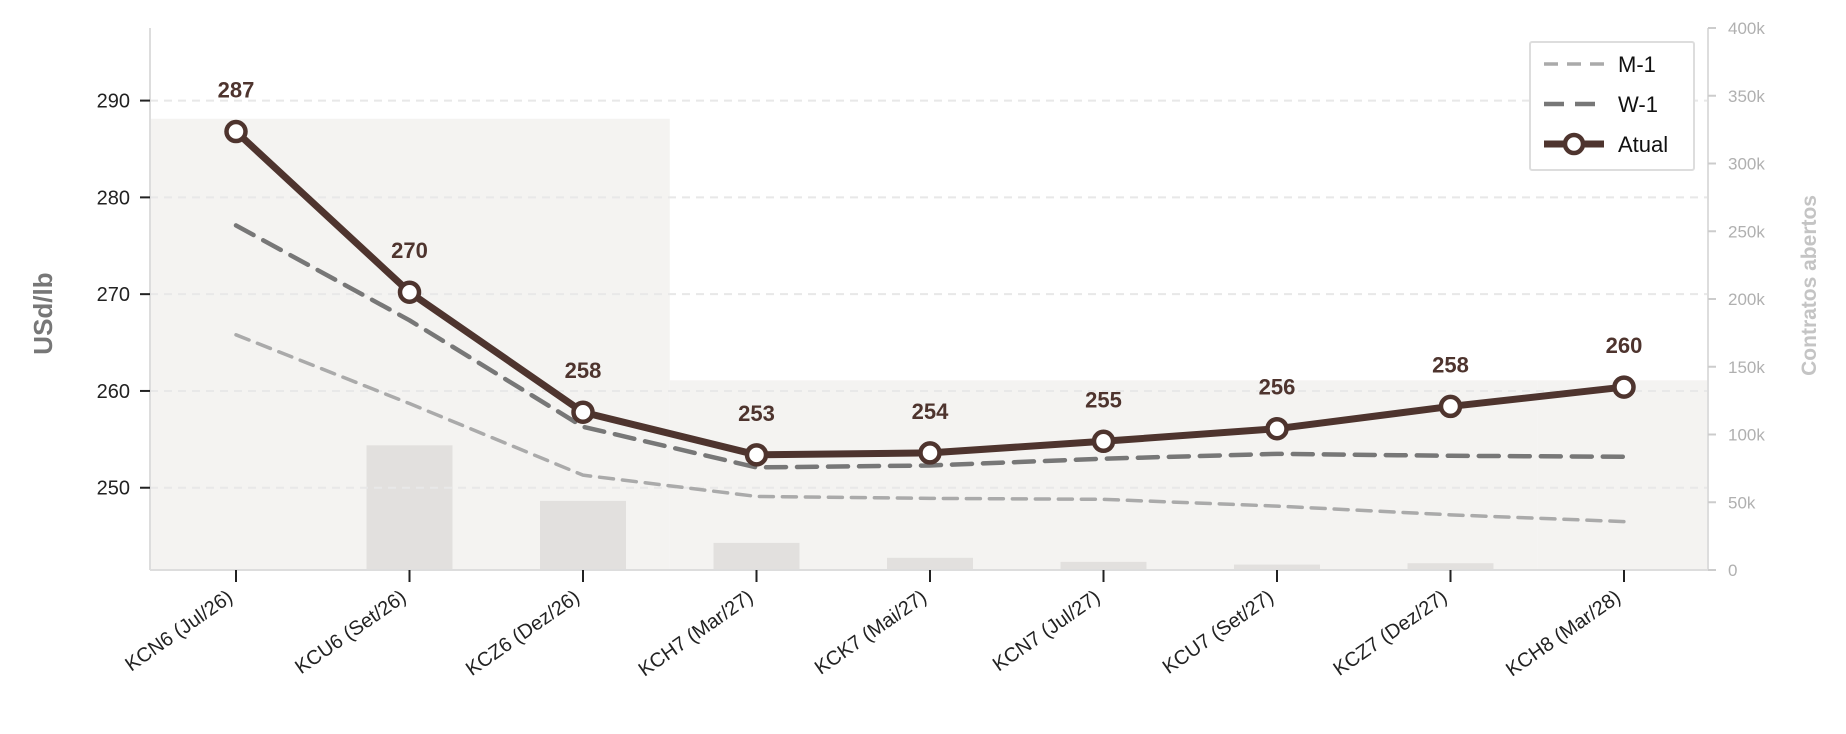  Describe the element at coordinates (1809, 285) in the screenshot. I see `y2-axis-title: Contratos abertos` at that location.